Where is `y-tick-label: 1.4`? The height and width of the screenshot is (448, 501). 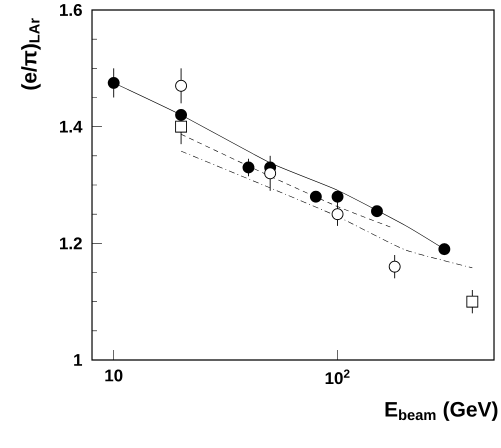 y-tick-label: 1.4 is located at coordinates (71, 126).